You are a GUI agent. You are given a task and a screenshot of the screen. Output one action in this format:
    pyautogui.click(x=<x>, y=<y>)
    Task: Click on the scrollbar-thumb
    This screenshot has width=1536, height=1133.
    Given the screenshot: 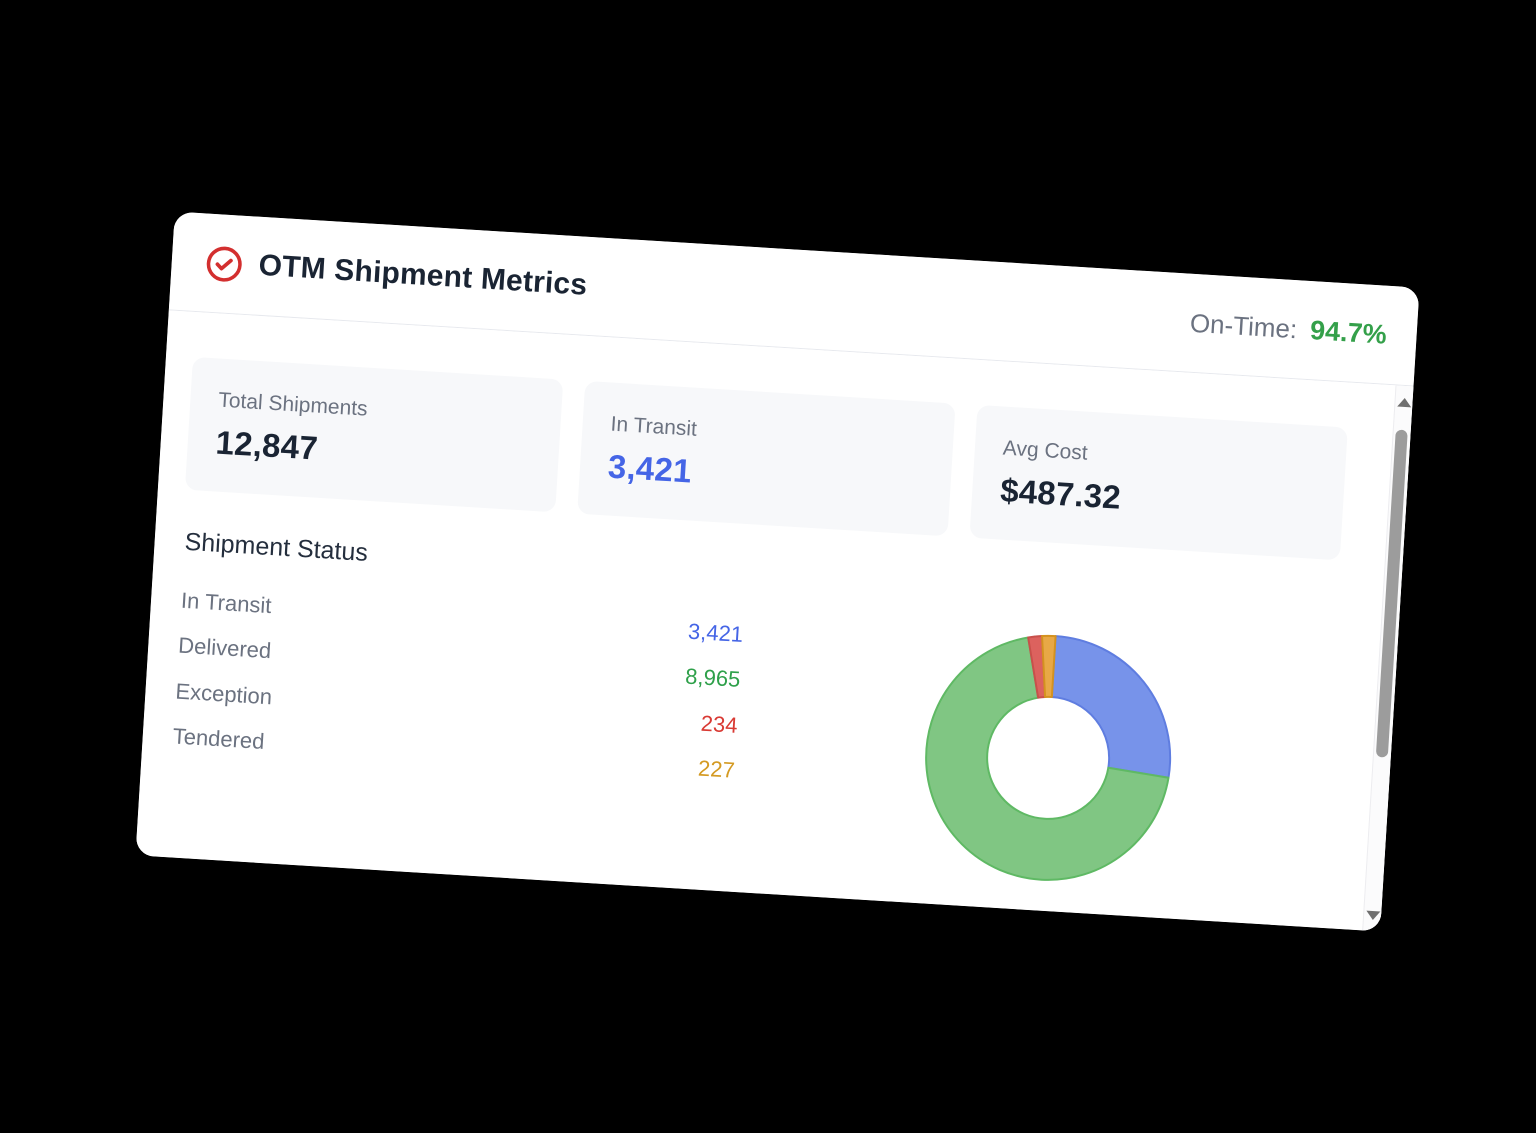 What is the action you would take?
    pyautogui.click(x=1391, y=593)
    